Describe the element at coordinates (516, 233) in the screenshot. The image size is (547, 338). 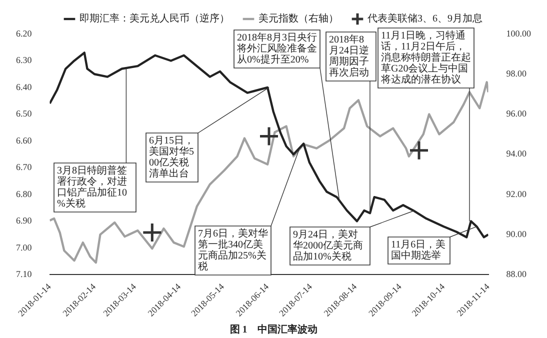
I see `y2-tick-label: 90.00` at that location.